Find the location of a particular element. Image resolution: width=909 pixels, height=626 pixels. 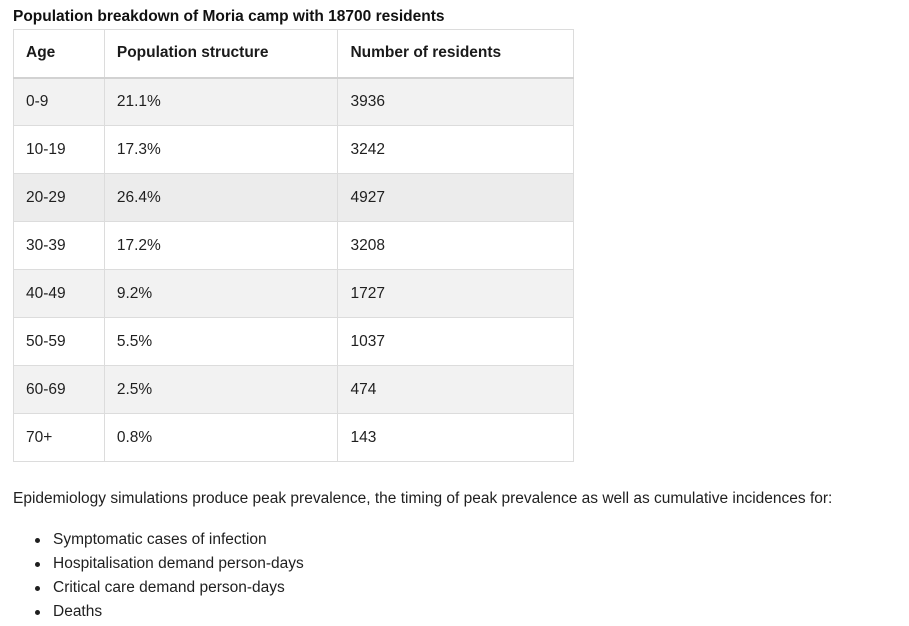

cell-age: 20-29 is located at coordinates (59, 197).